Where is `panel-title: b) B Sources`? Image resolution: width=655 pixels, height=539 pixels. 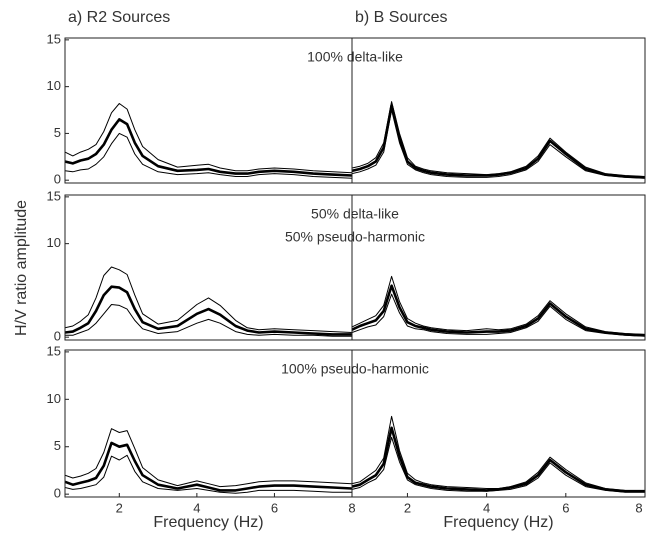
panel-title: b) B Sources is located at coordinates (401, 17).